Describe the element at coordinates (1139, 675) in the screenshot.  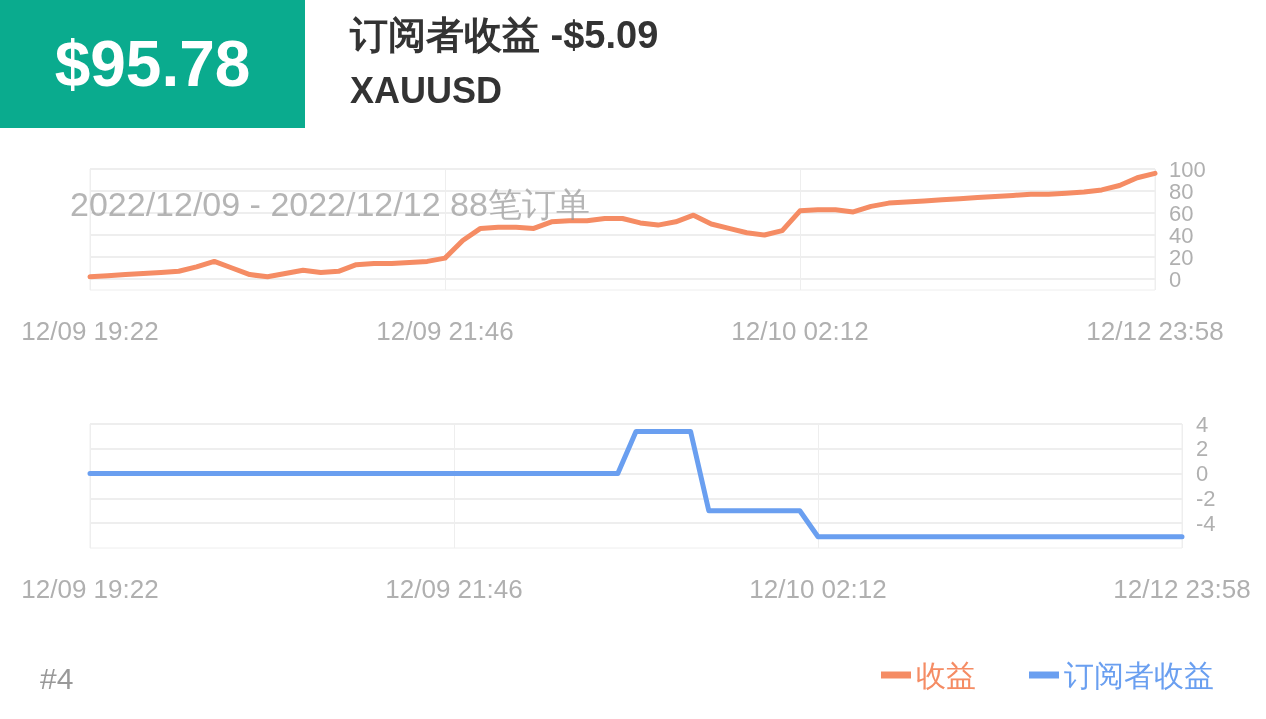
I see `legend-label: 订阅者收益` at that location.